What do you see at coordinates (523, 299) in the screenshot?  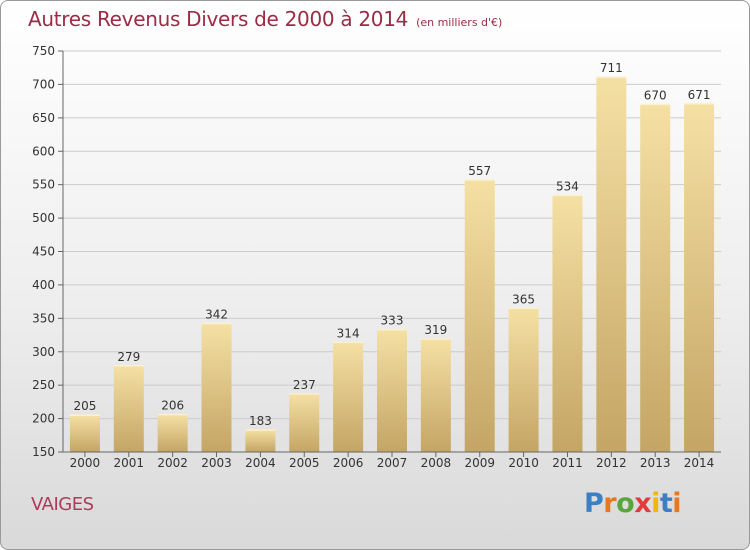 I see `data-label: 365` at bounding box center [523, 299].